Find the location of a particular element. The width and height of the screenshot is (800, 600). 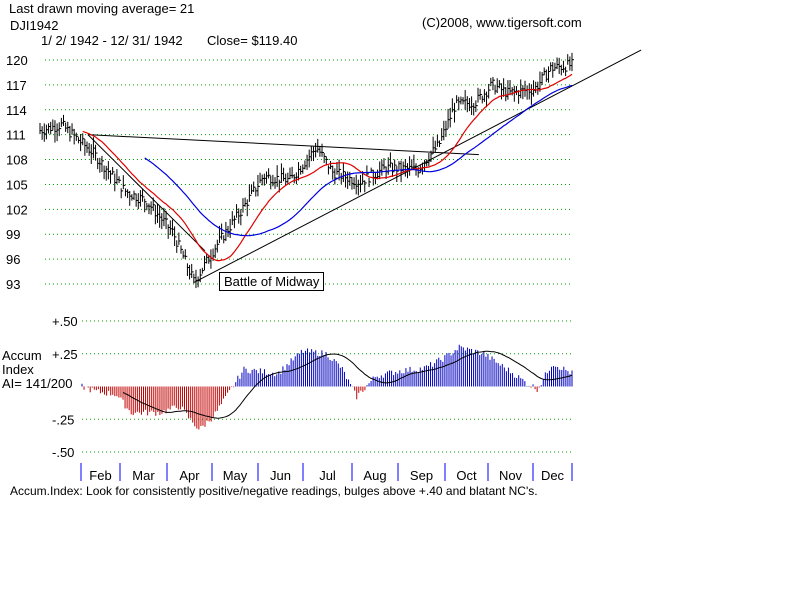

accum-axis-ticks: +.50 +.25 -.25 -.50 is located at coordinates (65, 387).